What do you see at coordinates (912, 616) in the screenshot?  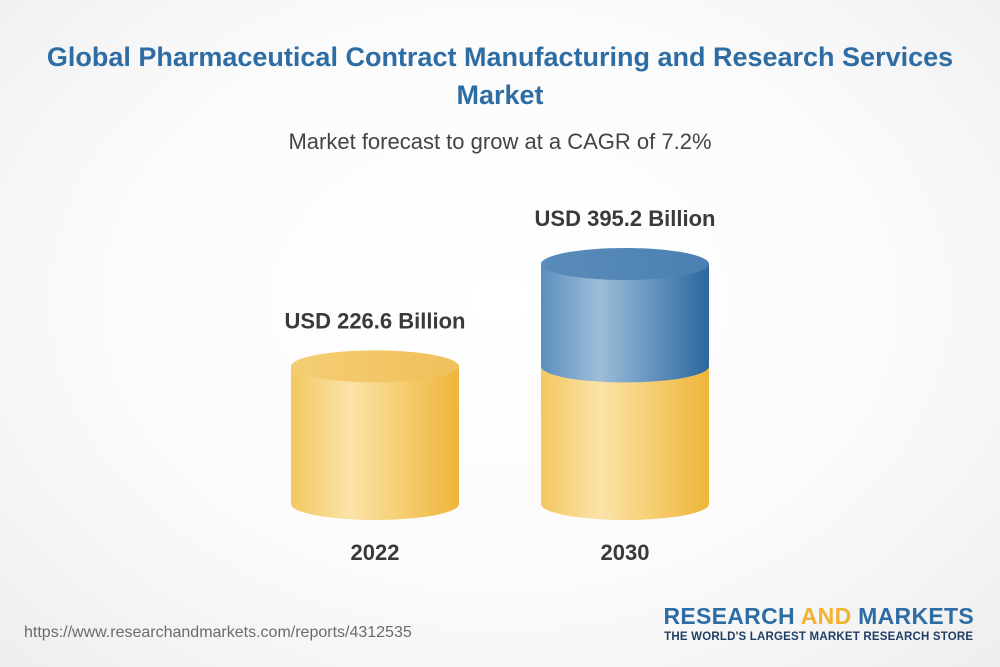 I see `brand-name-part3: MARKETS` at bounding box center [912, 616].